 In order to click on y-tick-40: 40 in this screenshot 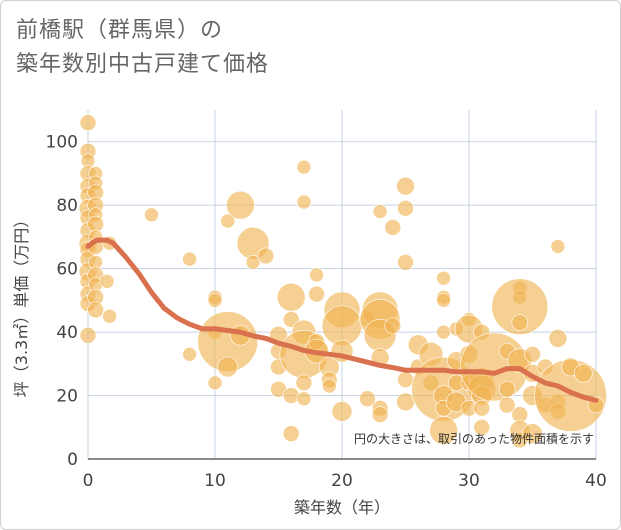, I will do `click(67, 333)`.